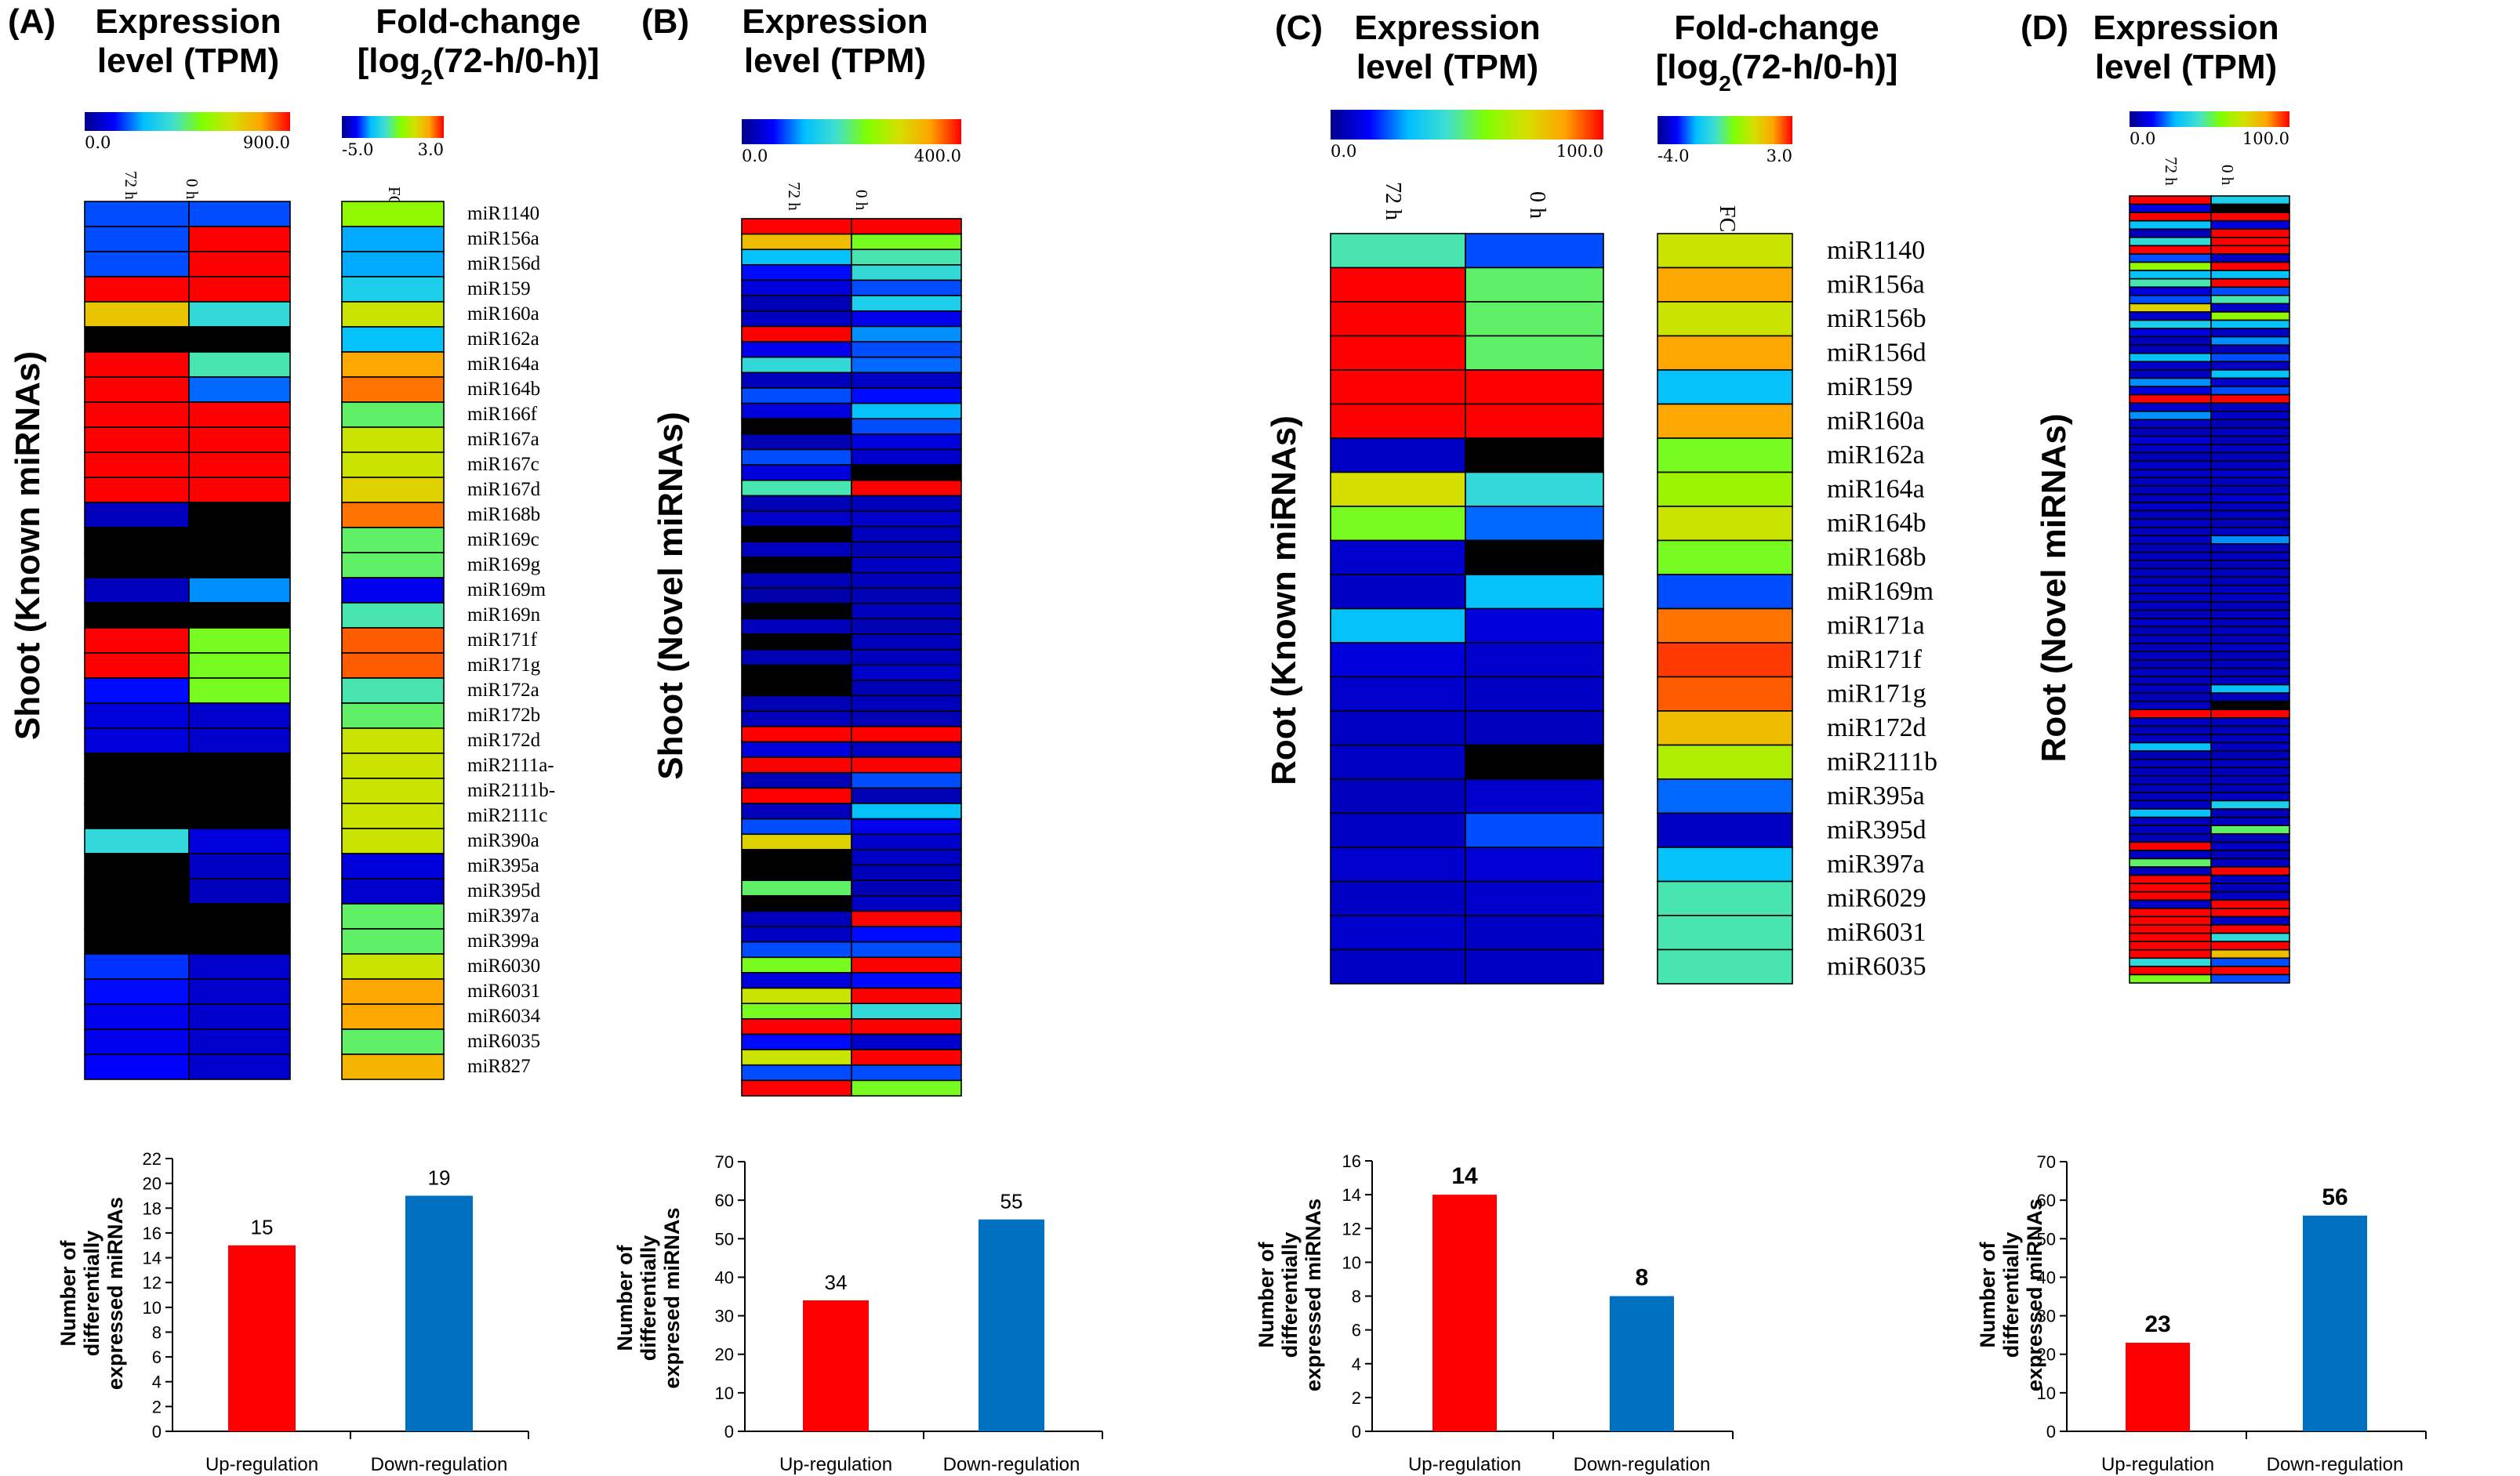 The width and height of the screenshot is (2520, 1476). Describe the element at coordinates (503, 539) in the screenshot. I see `panel-a-row-label: miR169c` at that location.